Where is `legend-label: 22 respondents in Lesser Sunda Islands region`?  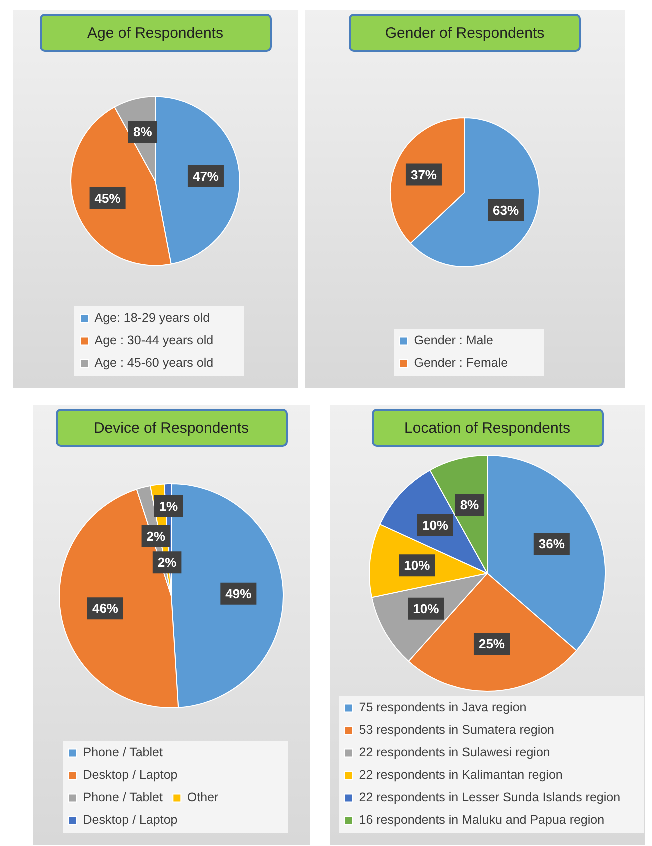
legend-label: 22 respondents in Lesser Sunda Islands region is located at coordinates (490, 797).